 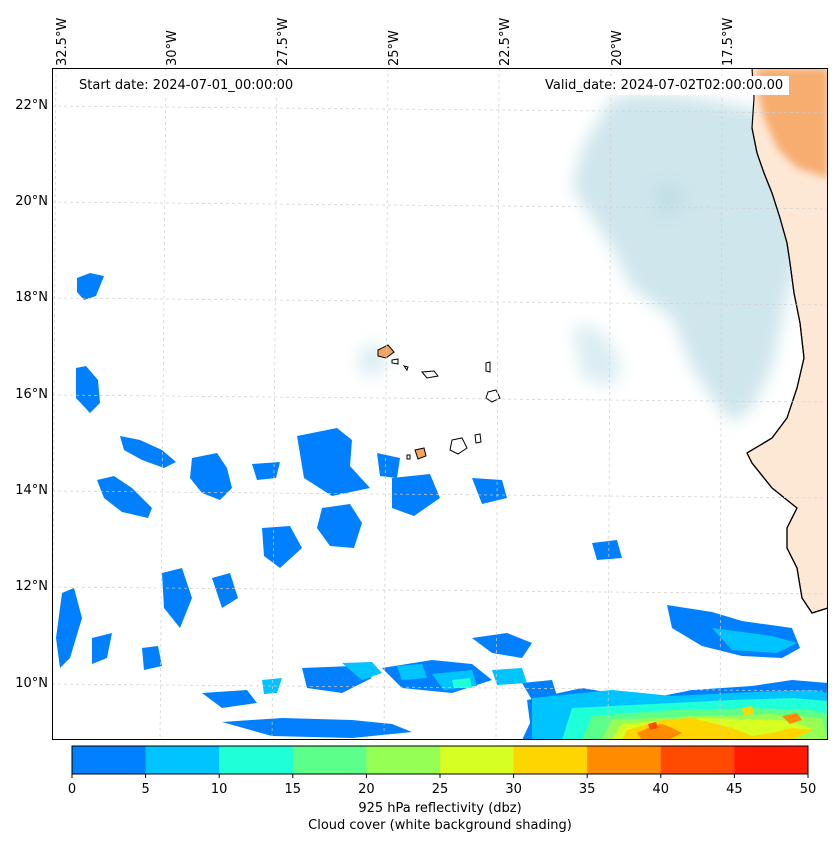 What do you see at coordinates (31, 490) in the screenshot?
I see `lat-label-14n: 14°N` at bounding box center [31, 490].